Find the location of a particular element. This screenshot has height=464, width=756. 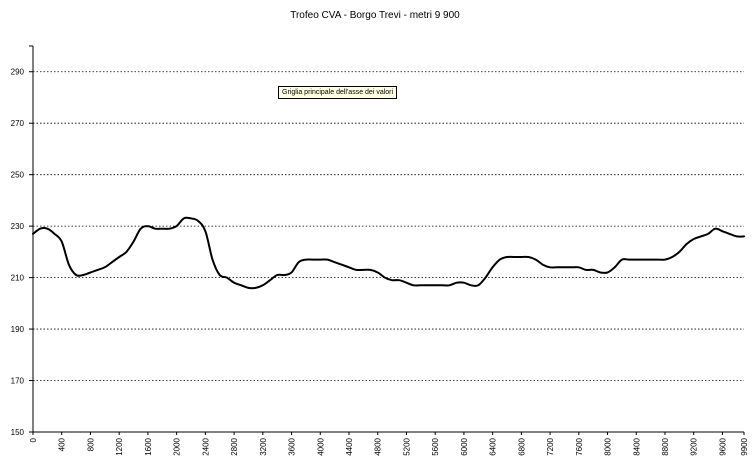

y-tick-label: 290 is located at coordinates (18, 72).